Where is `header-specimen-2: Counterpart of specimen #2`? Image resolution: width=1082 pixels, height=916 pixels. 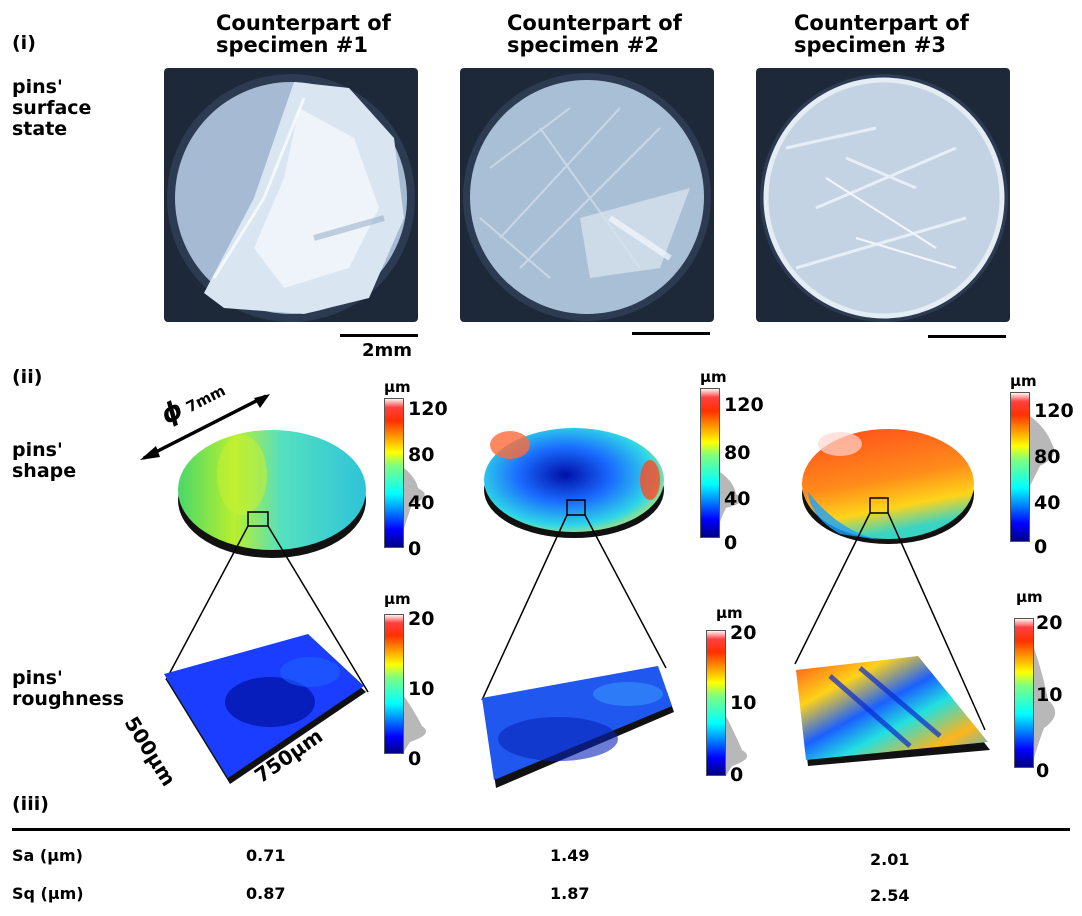
header-specimen-2: Counterpart of specimen #2 is located at coordinates (594, 34).